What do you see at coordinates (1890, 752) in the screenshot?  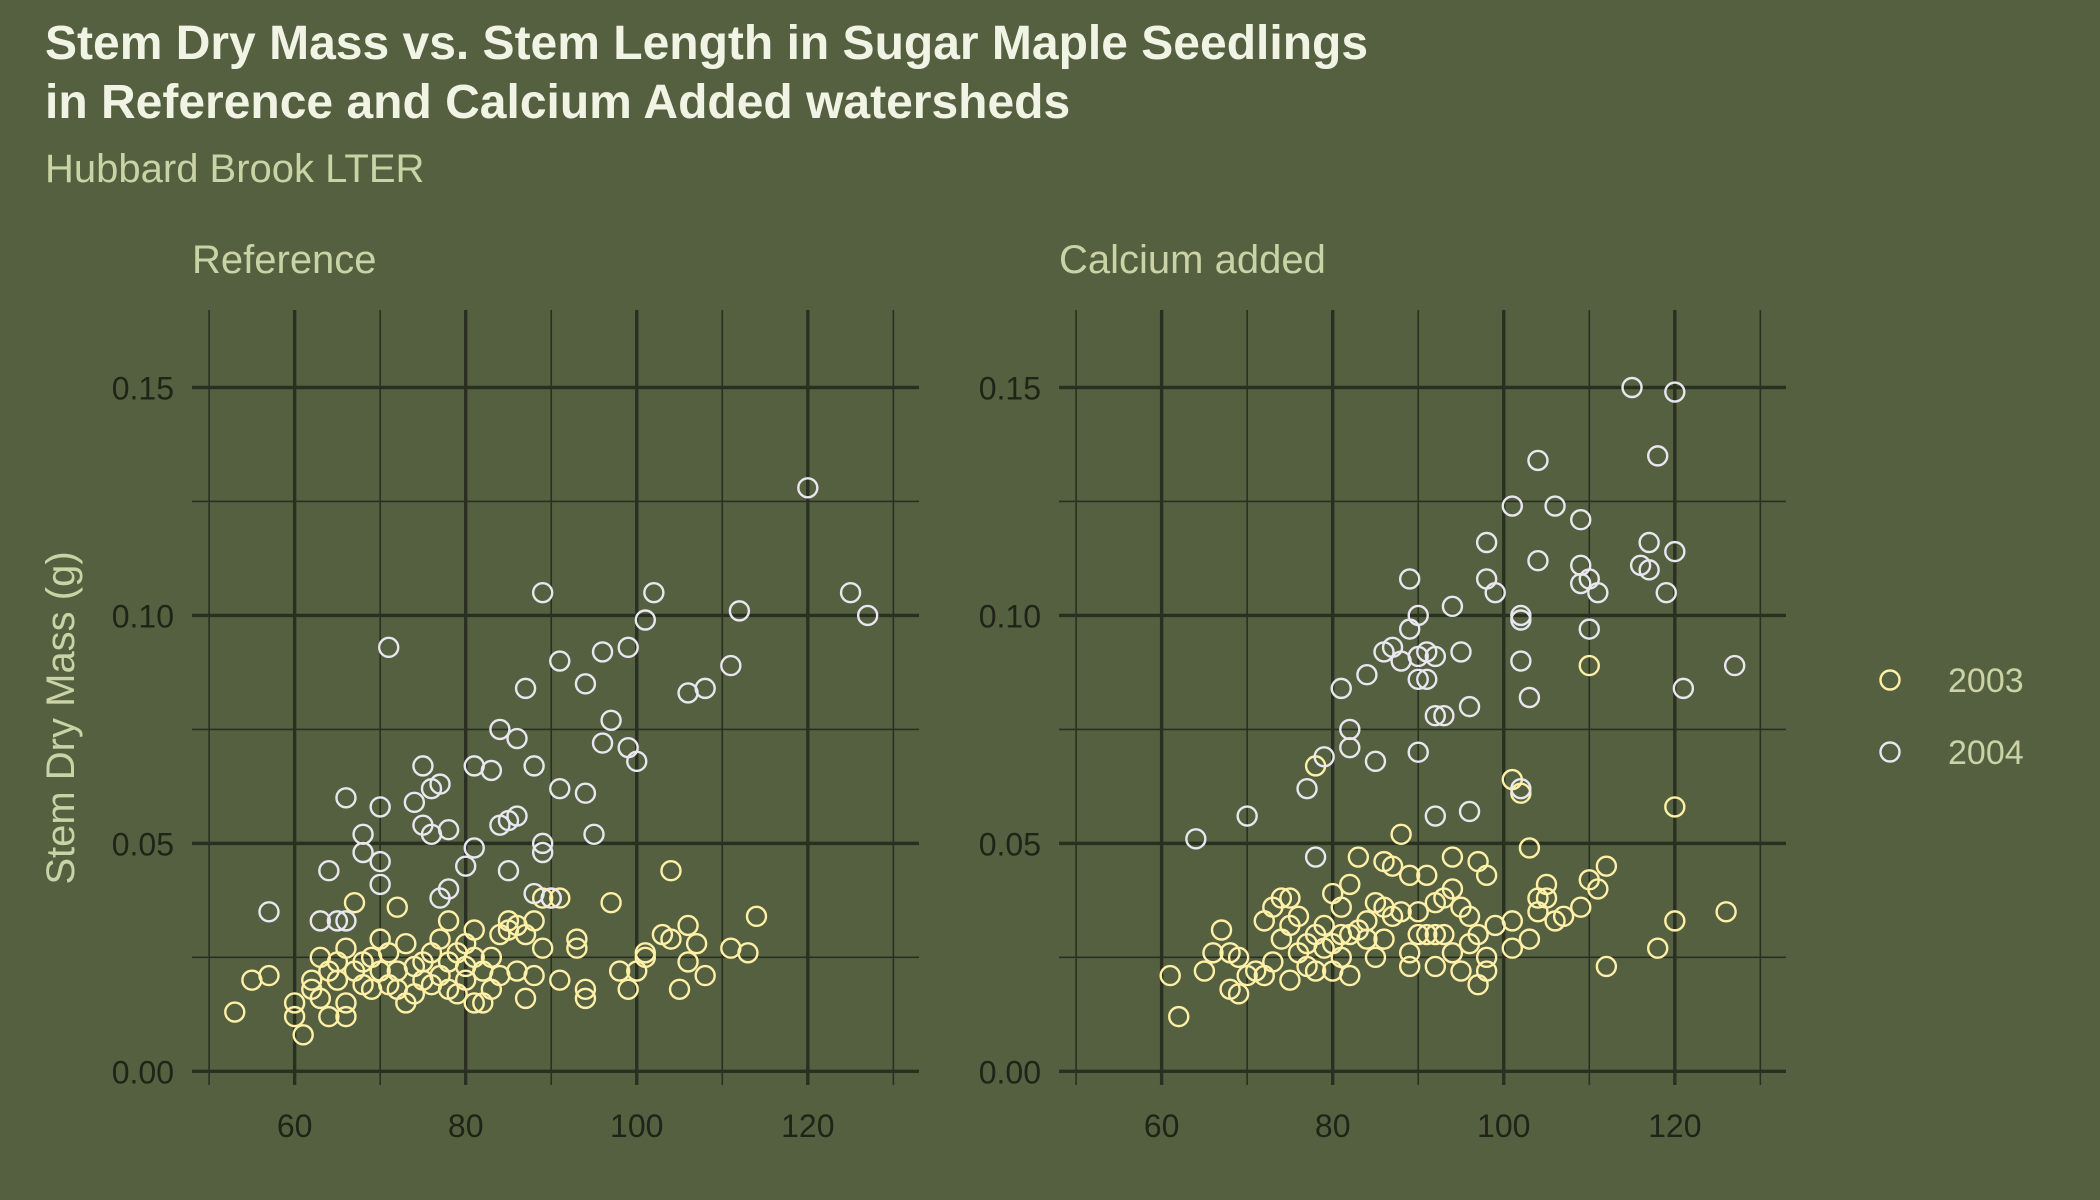 I see `legend-key-2004` at bounding box center [1890, 752].